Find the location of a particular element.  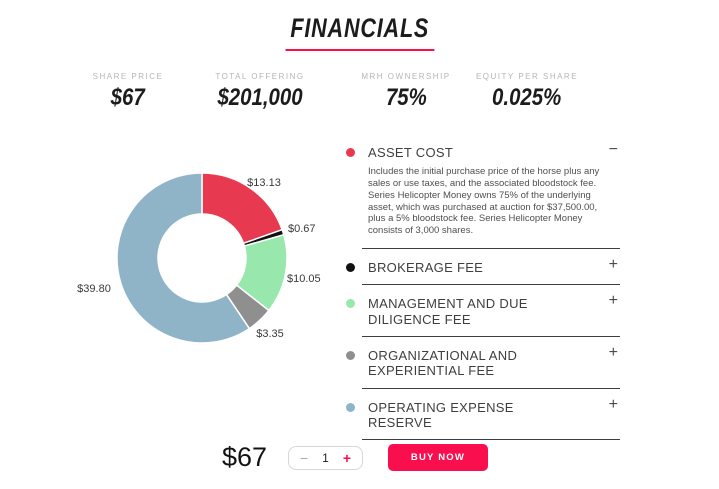

organizational-fee-dot is located at coordinates (350, 355).